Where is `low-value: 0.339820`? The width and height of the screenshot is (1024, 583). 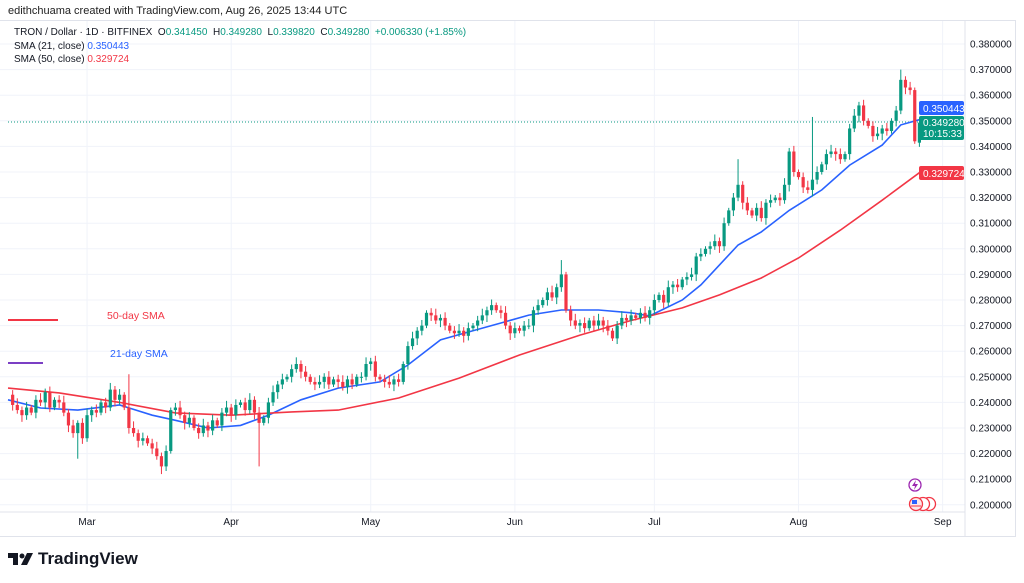 low-value: 0.339820 is located at coordinates (294, 32).